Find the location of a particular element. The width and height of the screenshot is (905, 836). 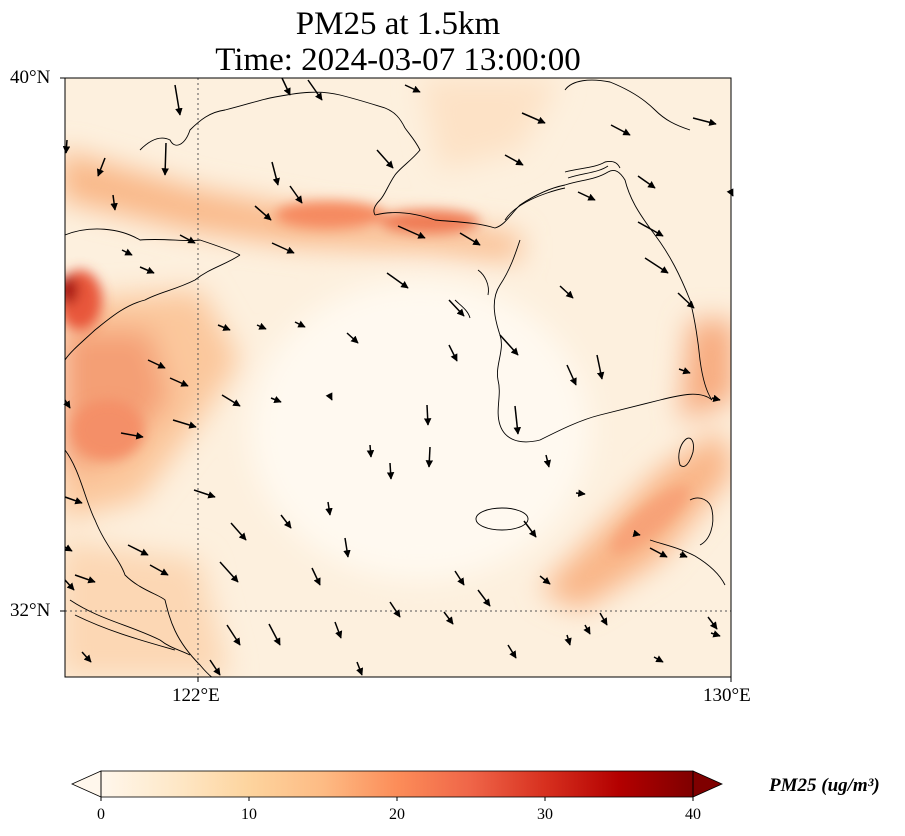

kyushu-coast is located at coordinates (687, 562).